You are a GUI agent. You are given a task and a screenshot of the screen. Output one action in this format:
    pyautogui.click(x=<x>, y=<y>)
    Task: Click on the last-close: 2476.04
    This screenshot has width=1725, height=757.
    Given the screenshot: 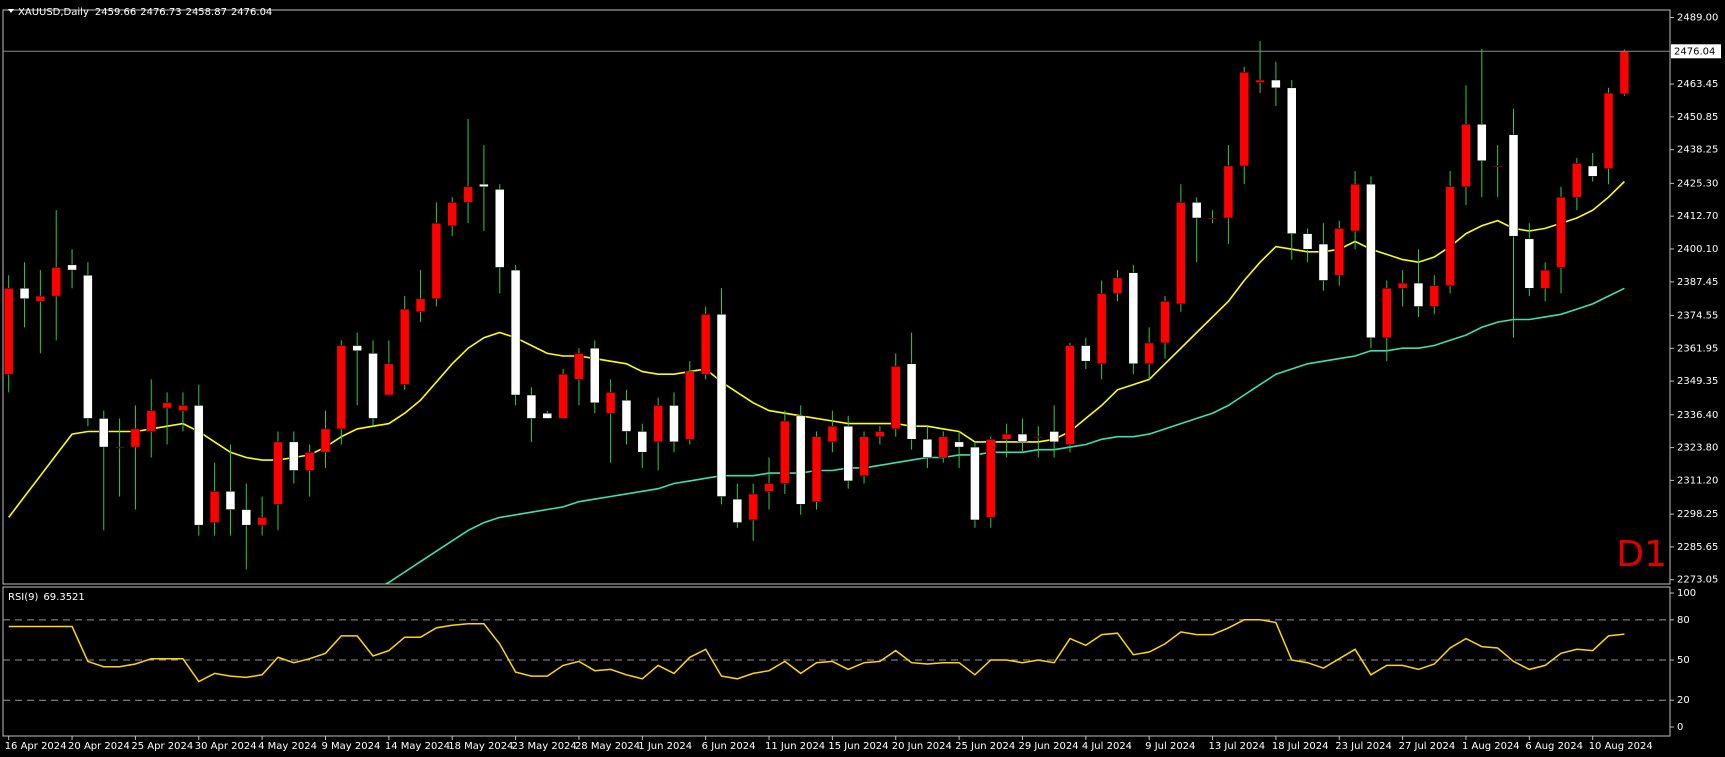 What is the action you would take?
    pyautogui.click(x=251, y=12)
    